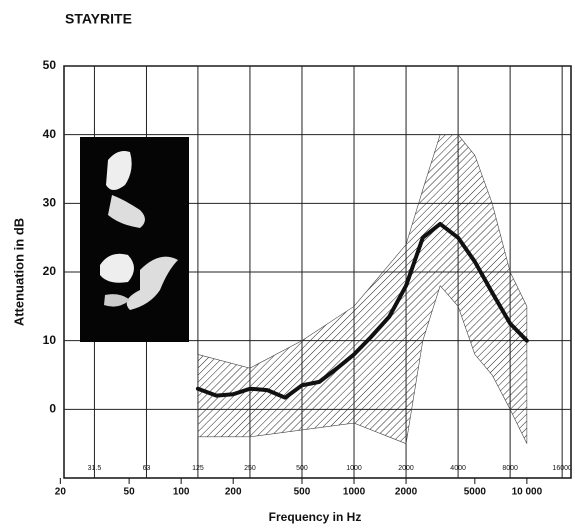 The height and width of the screenshot is (529, 575). Describe the element at coordinates (147, 468) in the screenshot. I see `octave-tick-label: 63` at that location.